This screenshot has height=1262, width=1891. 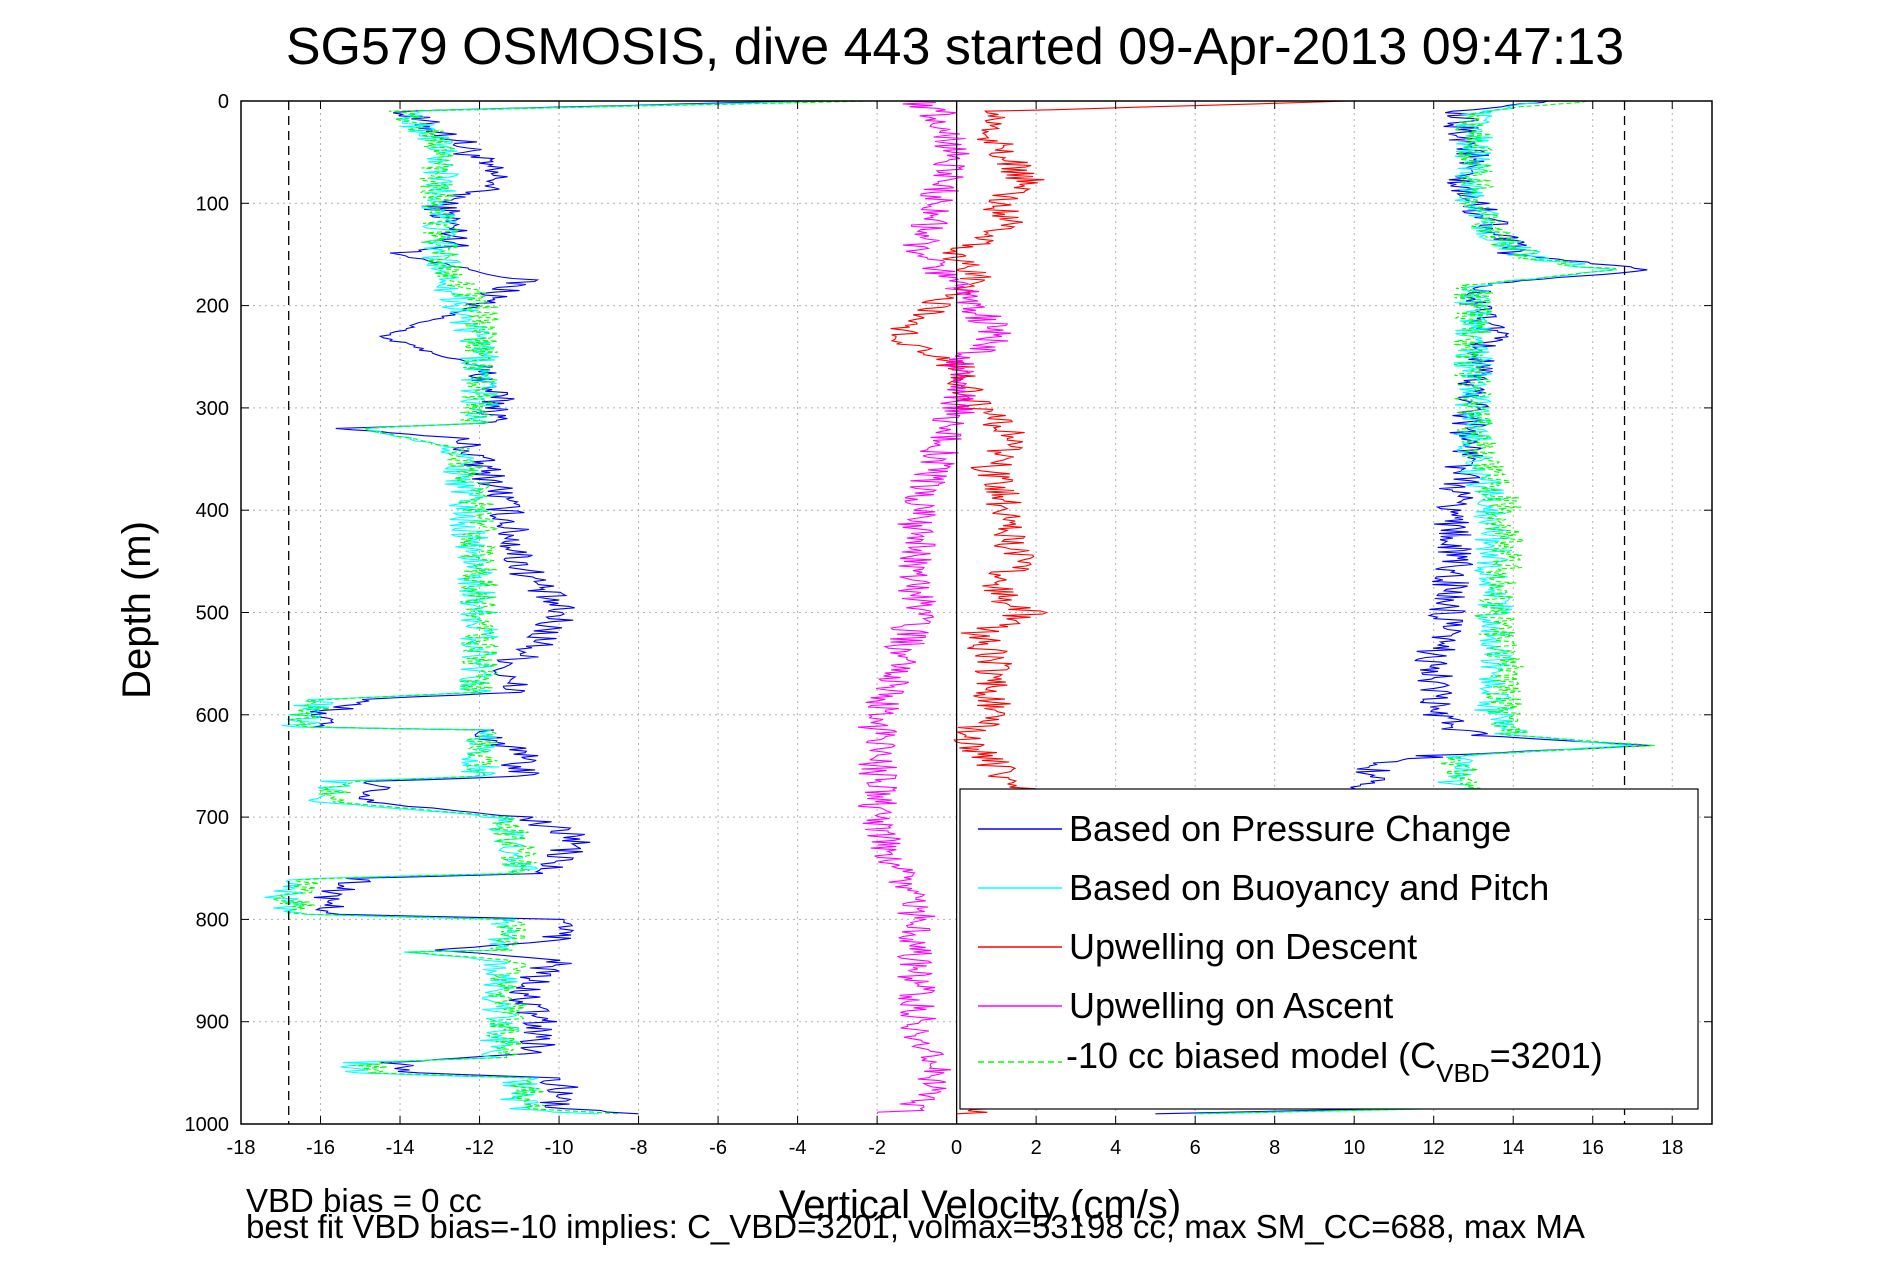 What do you see at coordinates (212, 511) in the screenshot?
I see `y-tick-label: 400` at bounding box center [212, 511].